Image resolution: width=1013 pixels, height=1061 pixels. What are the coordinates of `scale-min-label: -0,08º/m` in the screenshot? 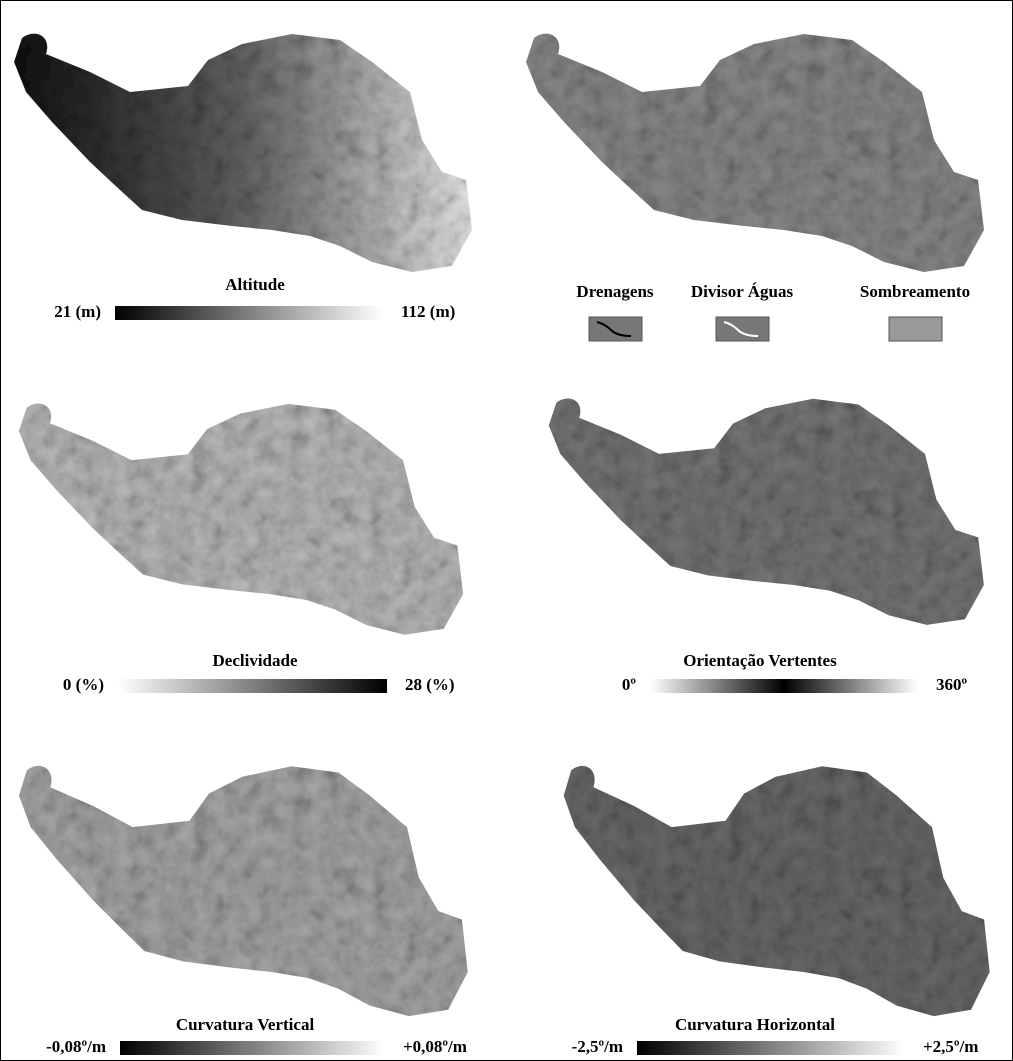 It's located at (76, 1046).